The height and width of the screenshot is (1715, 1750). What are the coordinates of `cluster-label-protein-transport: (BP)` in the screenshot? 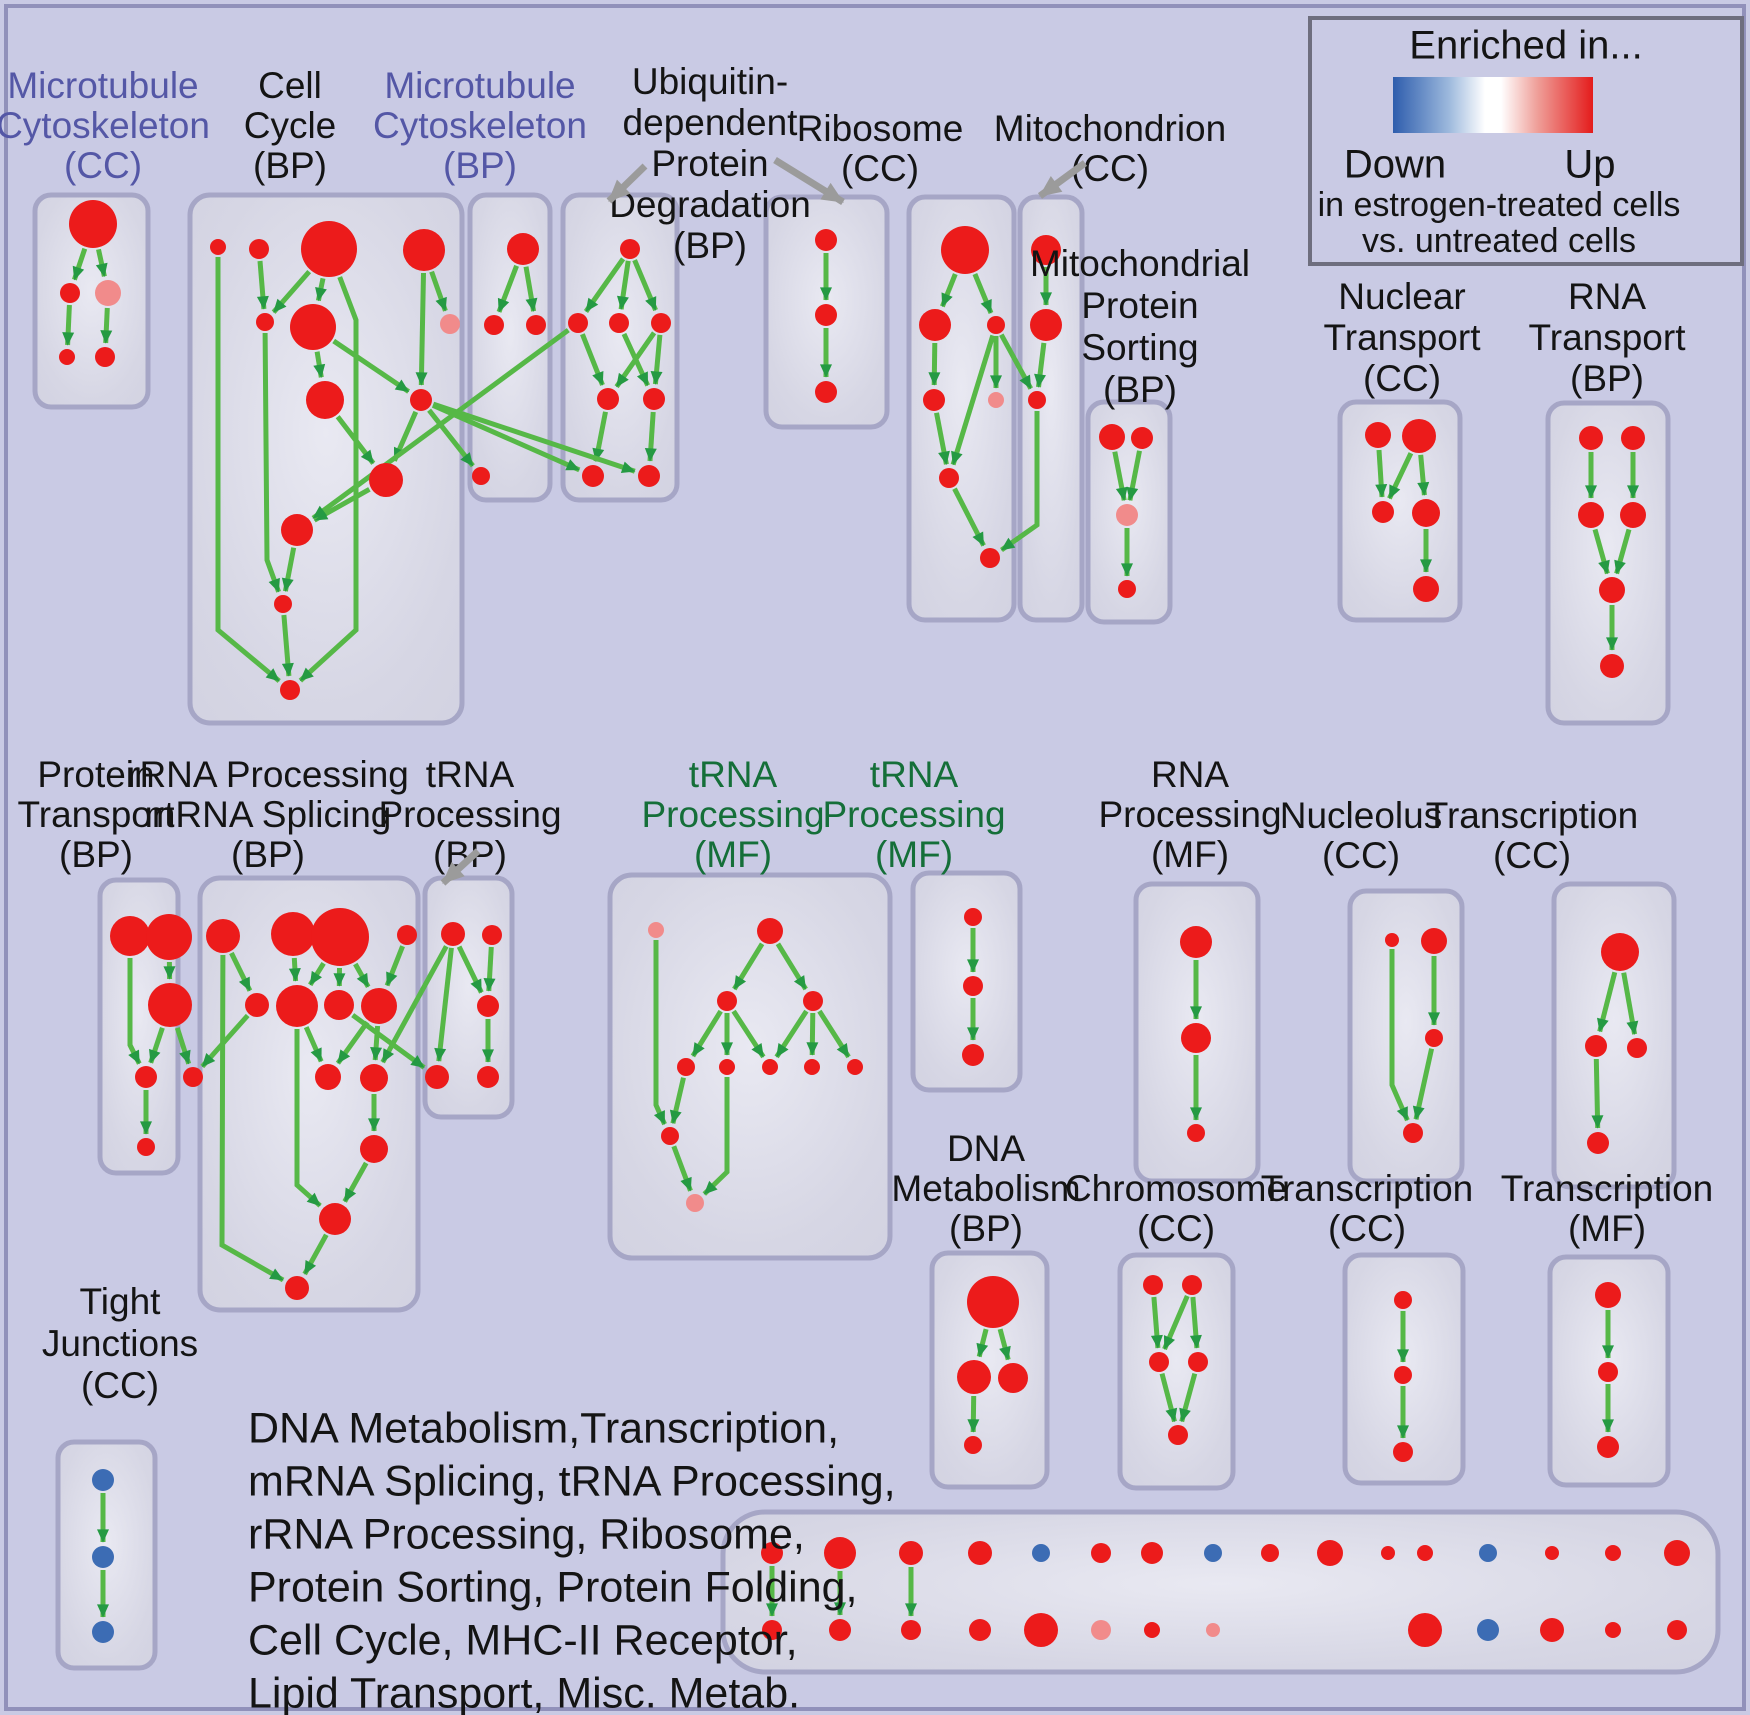 It's located at (96, 854).